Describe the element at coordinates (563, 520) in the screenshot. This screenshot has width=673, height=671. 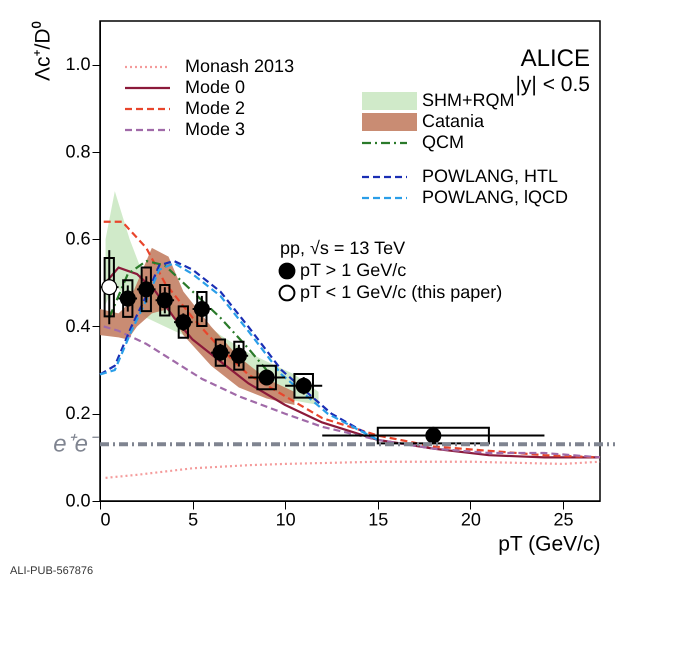
I see `x-tick-label: 25` at that location.